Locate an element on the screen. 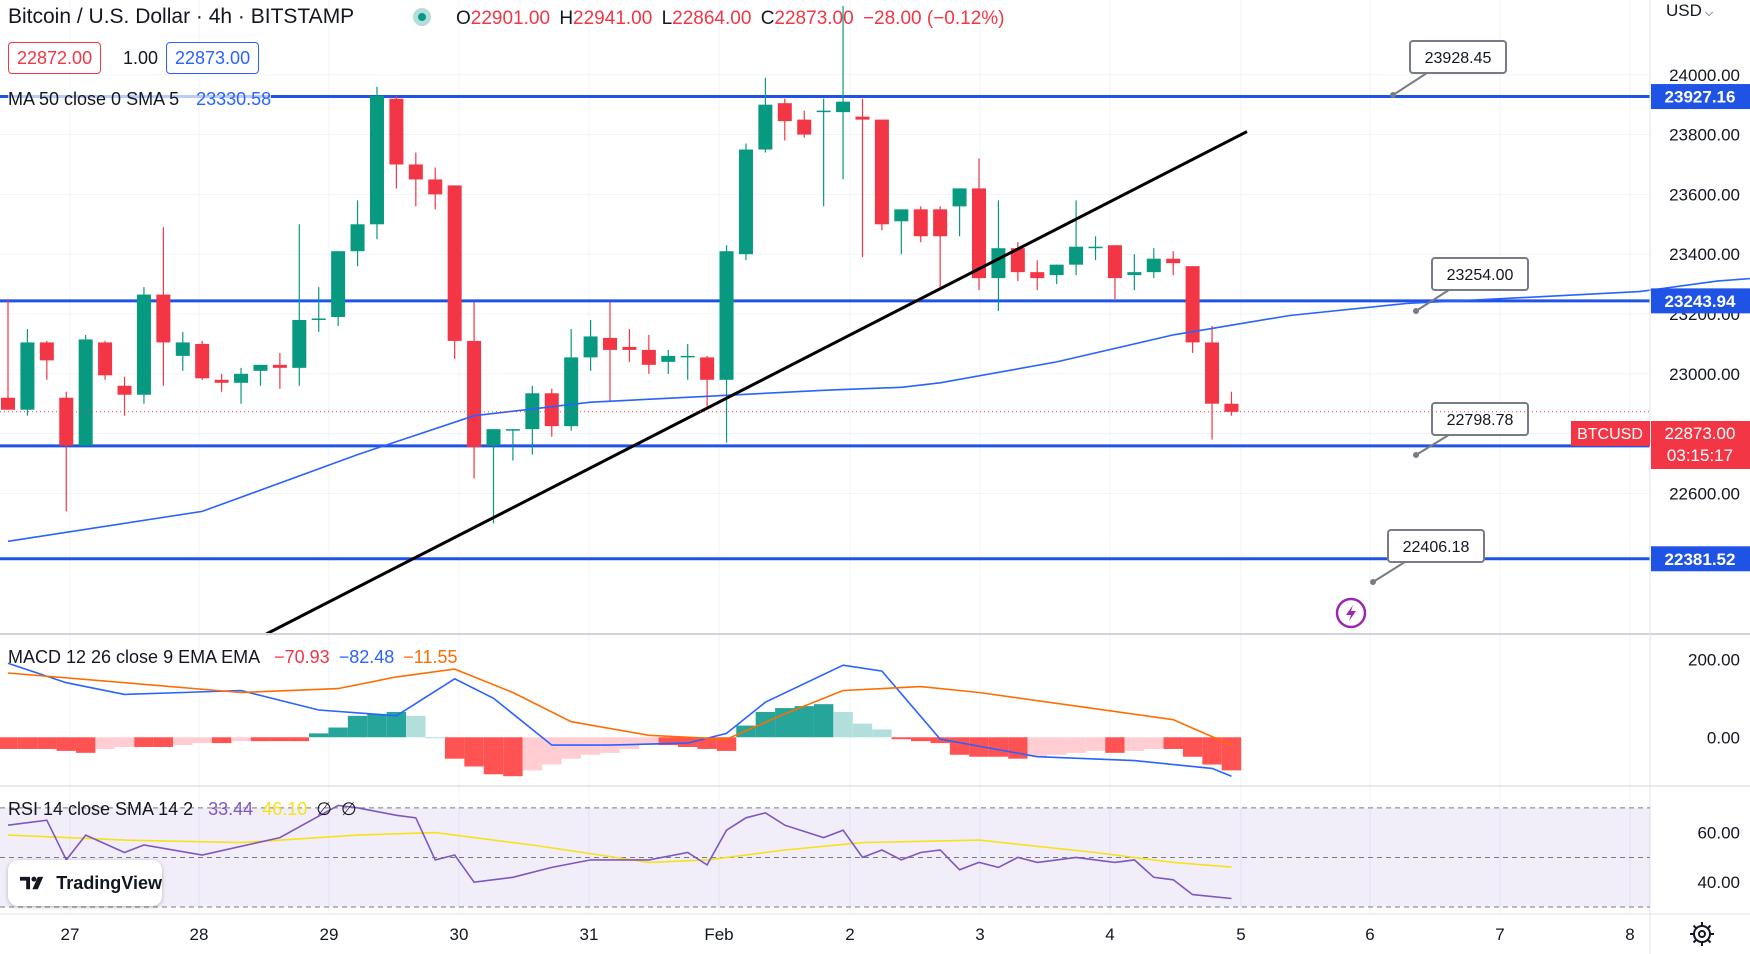 Image resolution: width=1750 pixels, height=954 pixels. gear-icon is located at coordinates (1702, 934).